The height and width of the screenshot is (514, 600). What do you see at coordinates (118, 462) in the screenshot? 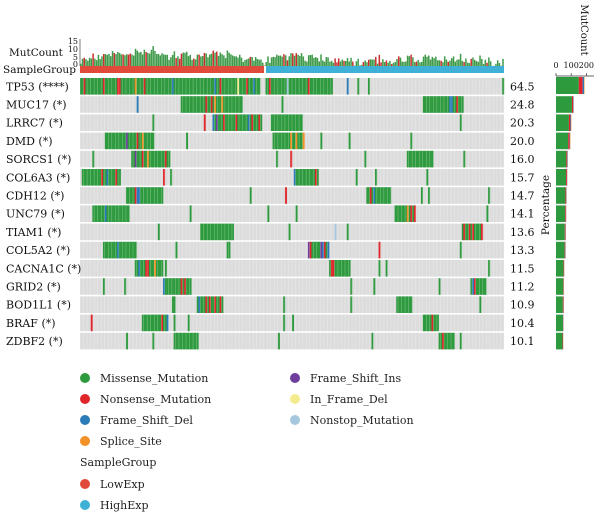
I see `legend-group-title: SampleGroup` at bounding box center [118, 462].